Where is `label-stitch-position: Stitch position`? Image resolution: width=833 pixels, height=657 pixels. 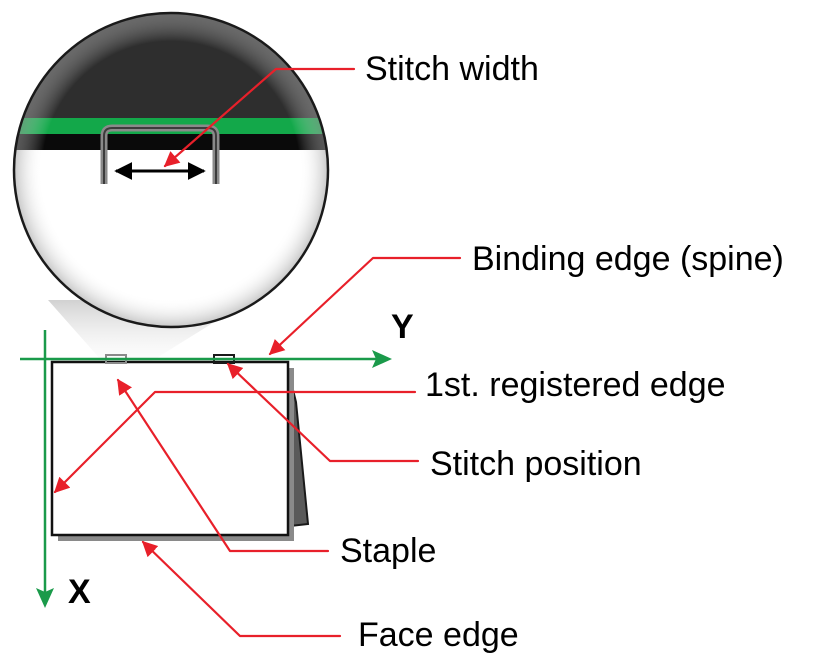
label-stitch-position: Stitch position is located at coordinates (536, 464).